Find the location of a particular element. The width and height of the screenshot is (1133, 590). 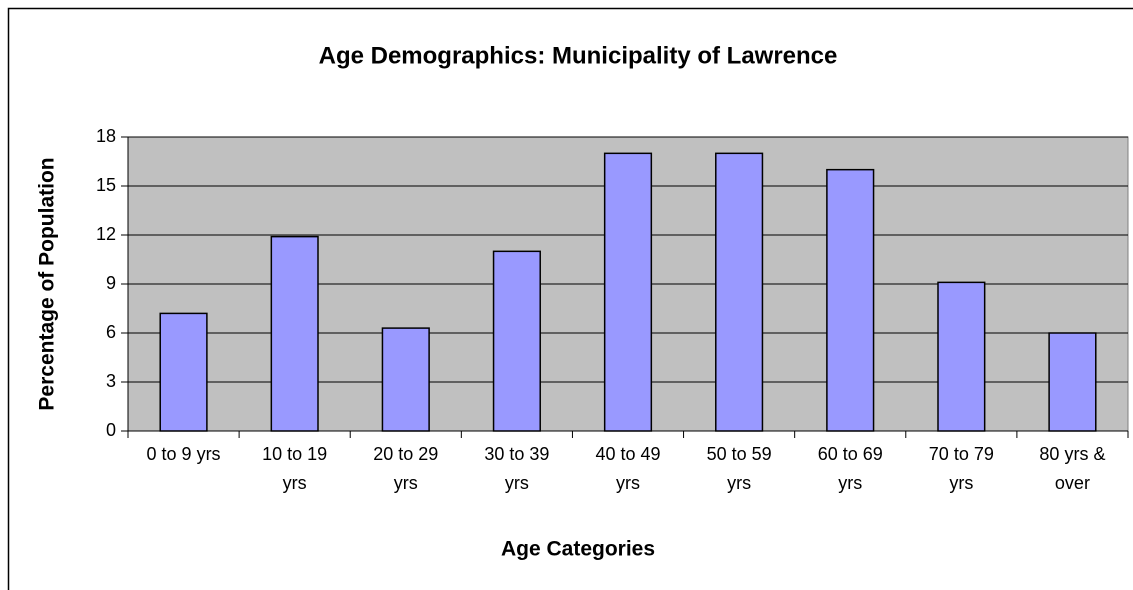

y-tick-label: 9 is located at coordinates (111, 283).